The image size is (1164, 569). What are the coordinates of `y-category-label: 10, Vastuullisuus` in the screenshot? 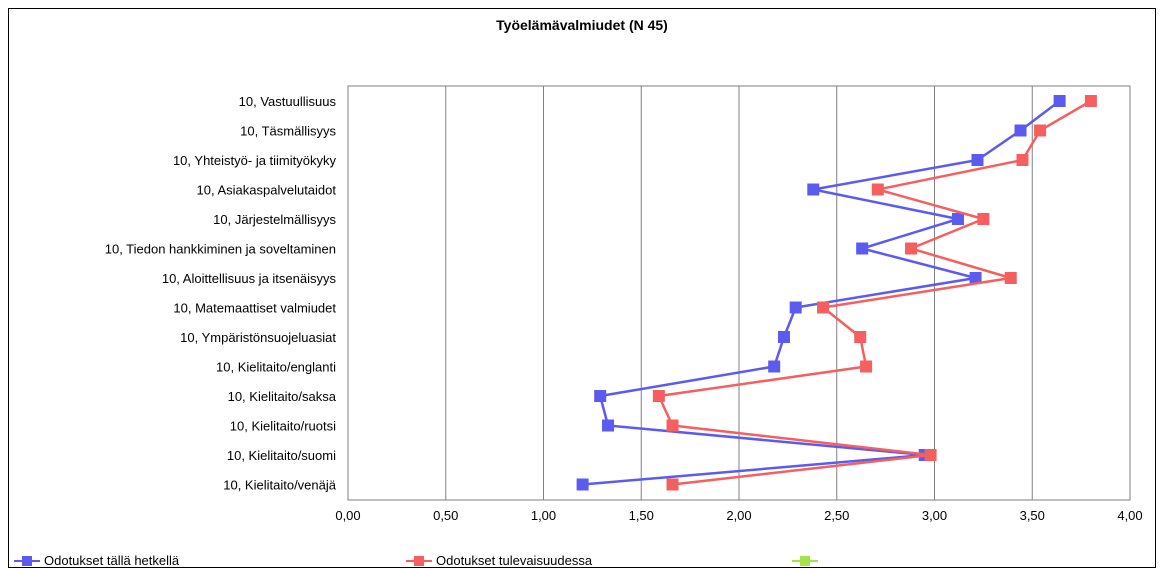 It's located at (288, 101).